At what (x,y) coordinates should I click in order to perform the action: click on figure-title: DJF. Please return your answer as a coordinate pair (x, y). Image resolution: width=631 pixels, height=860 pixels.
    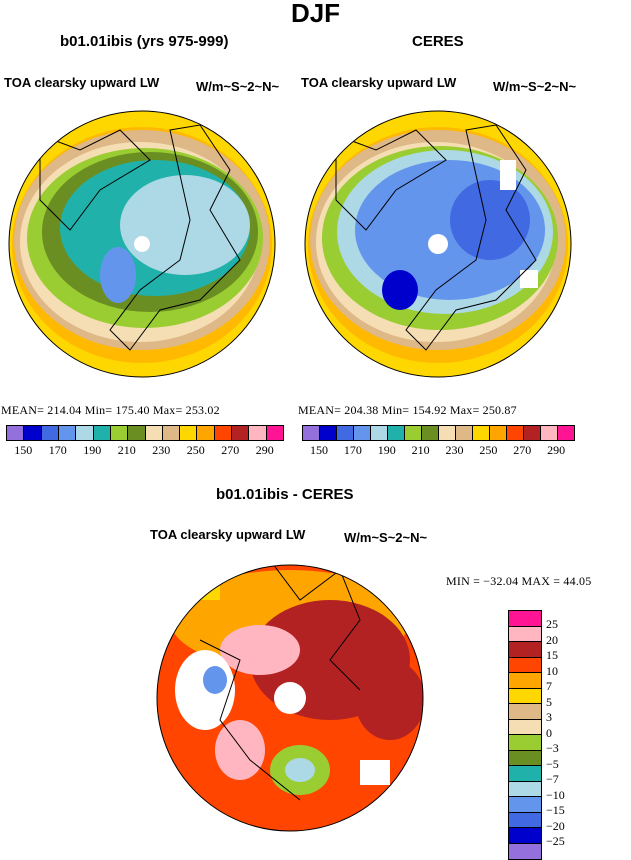
    Looking at the image, I should click on (315, 14).